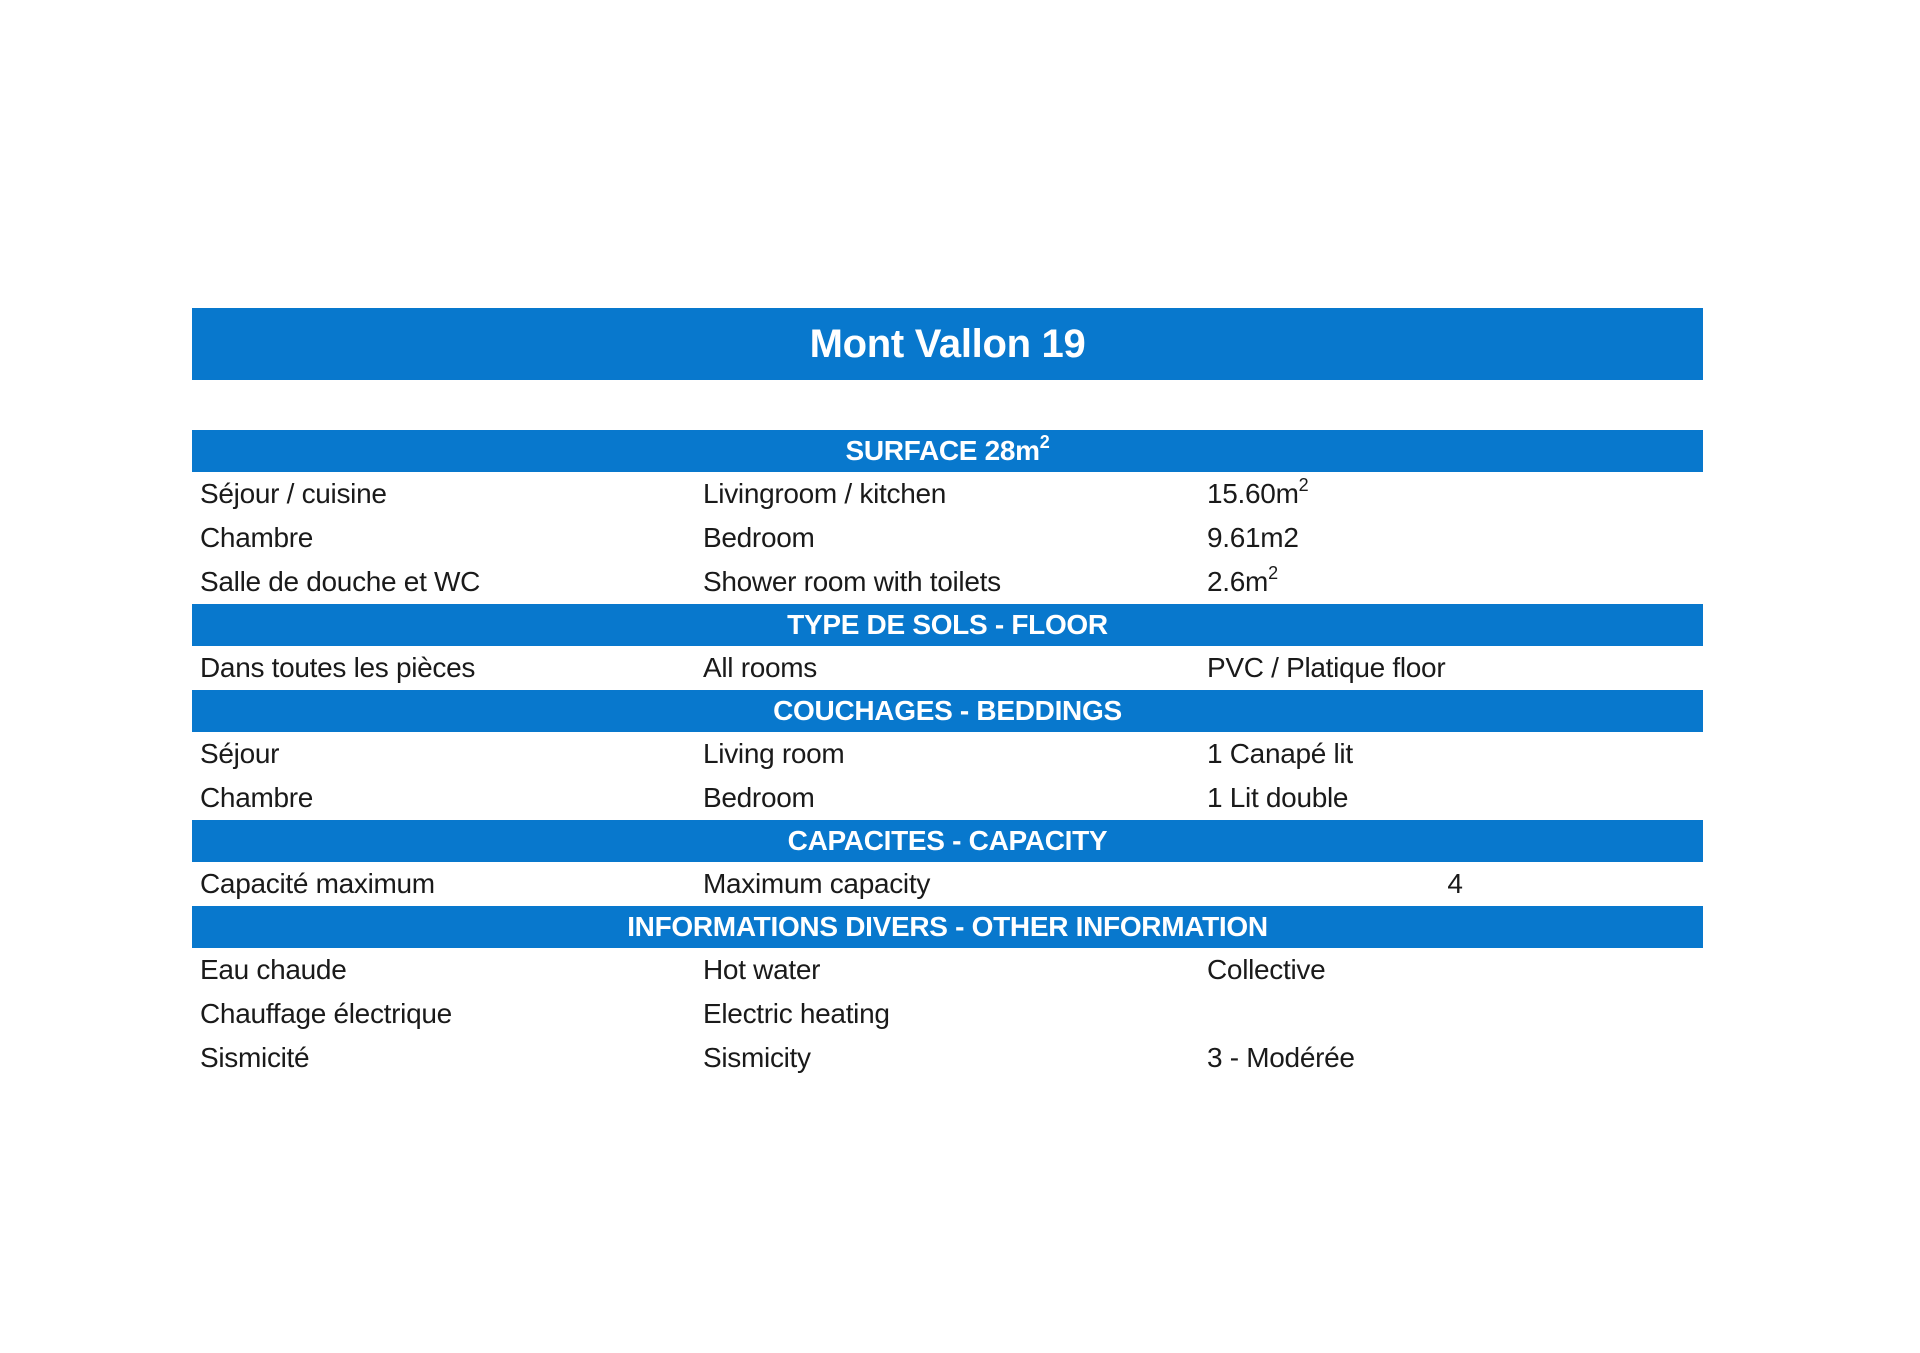  I want to click on table-row: Sismicité Sismicity 3 - Modérée, so click(947, 1058).